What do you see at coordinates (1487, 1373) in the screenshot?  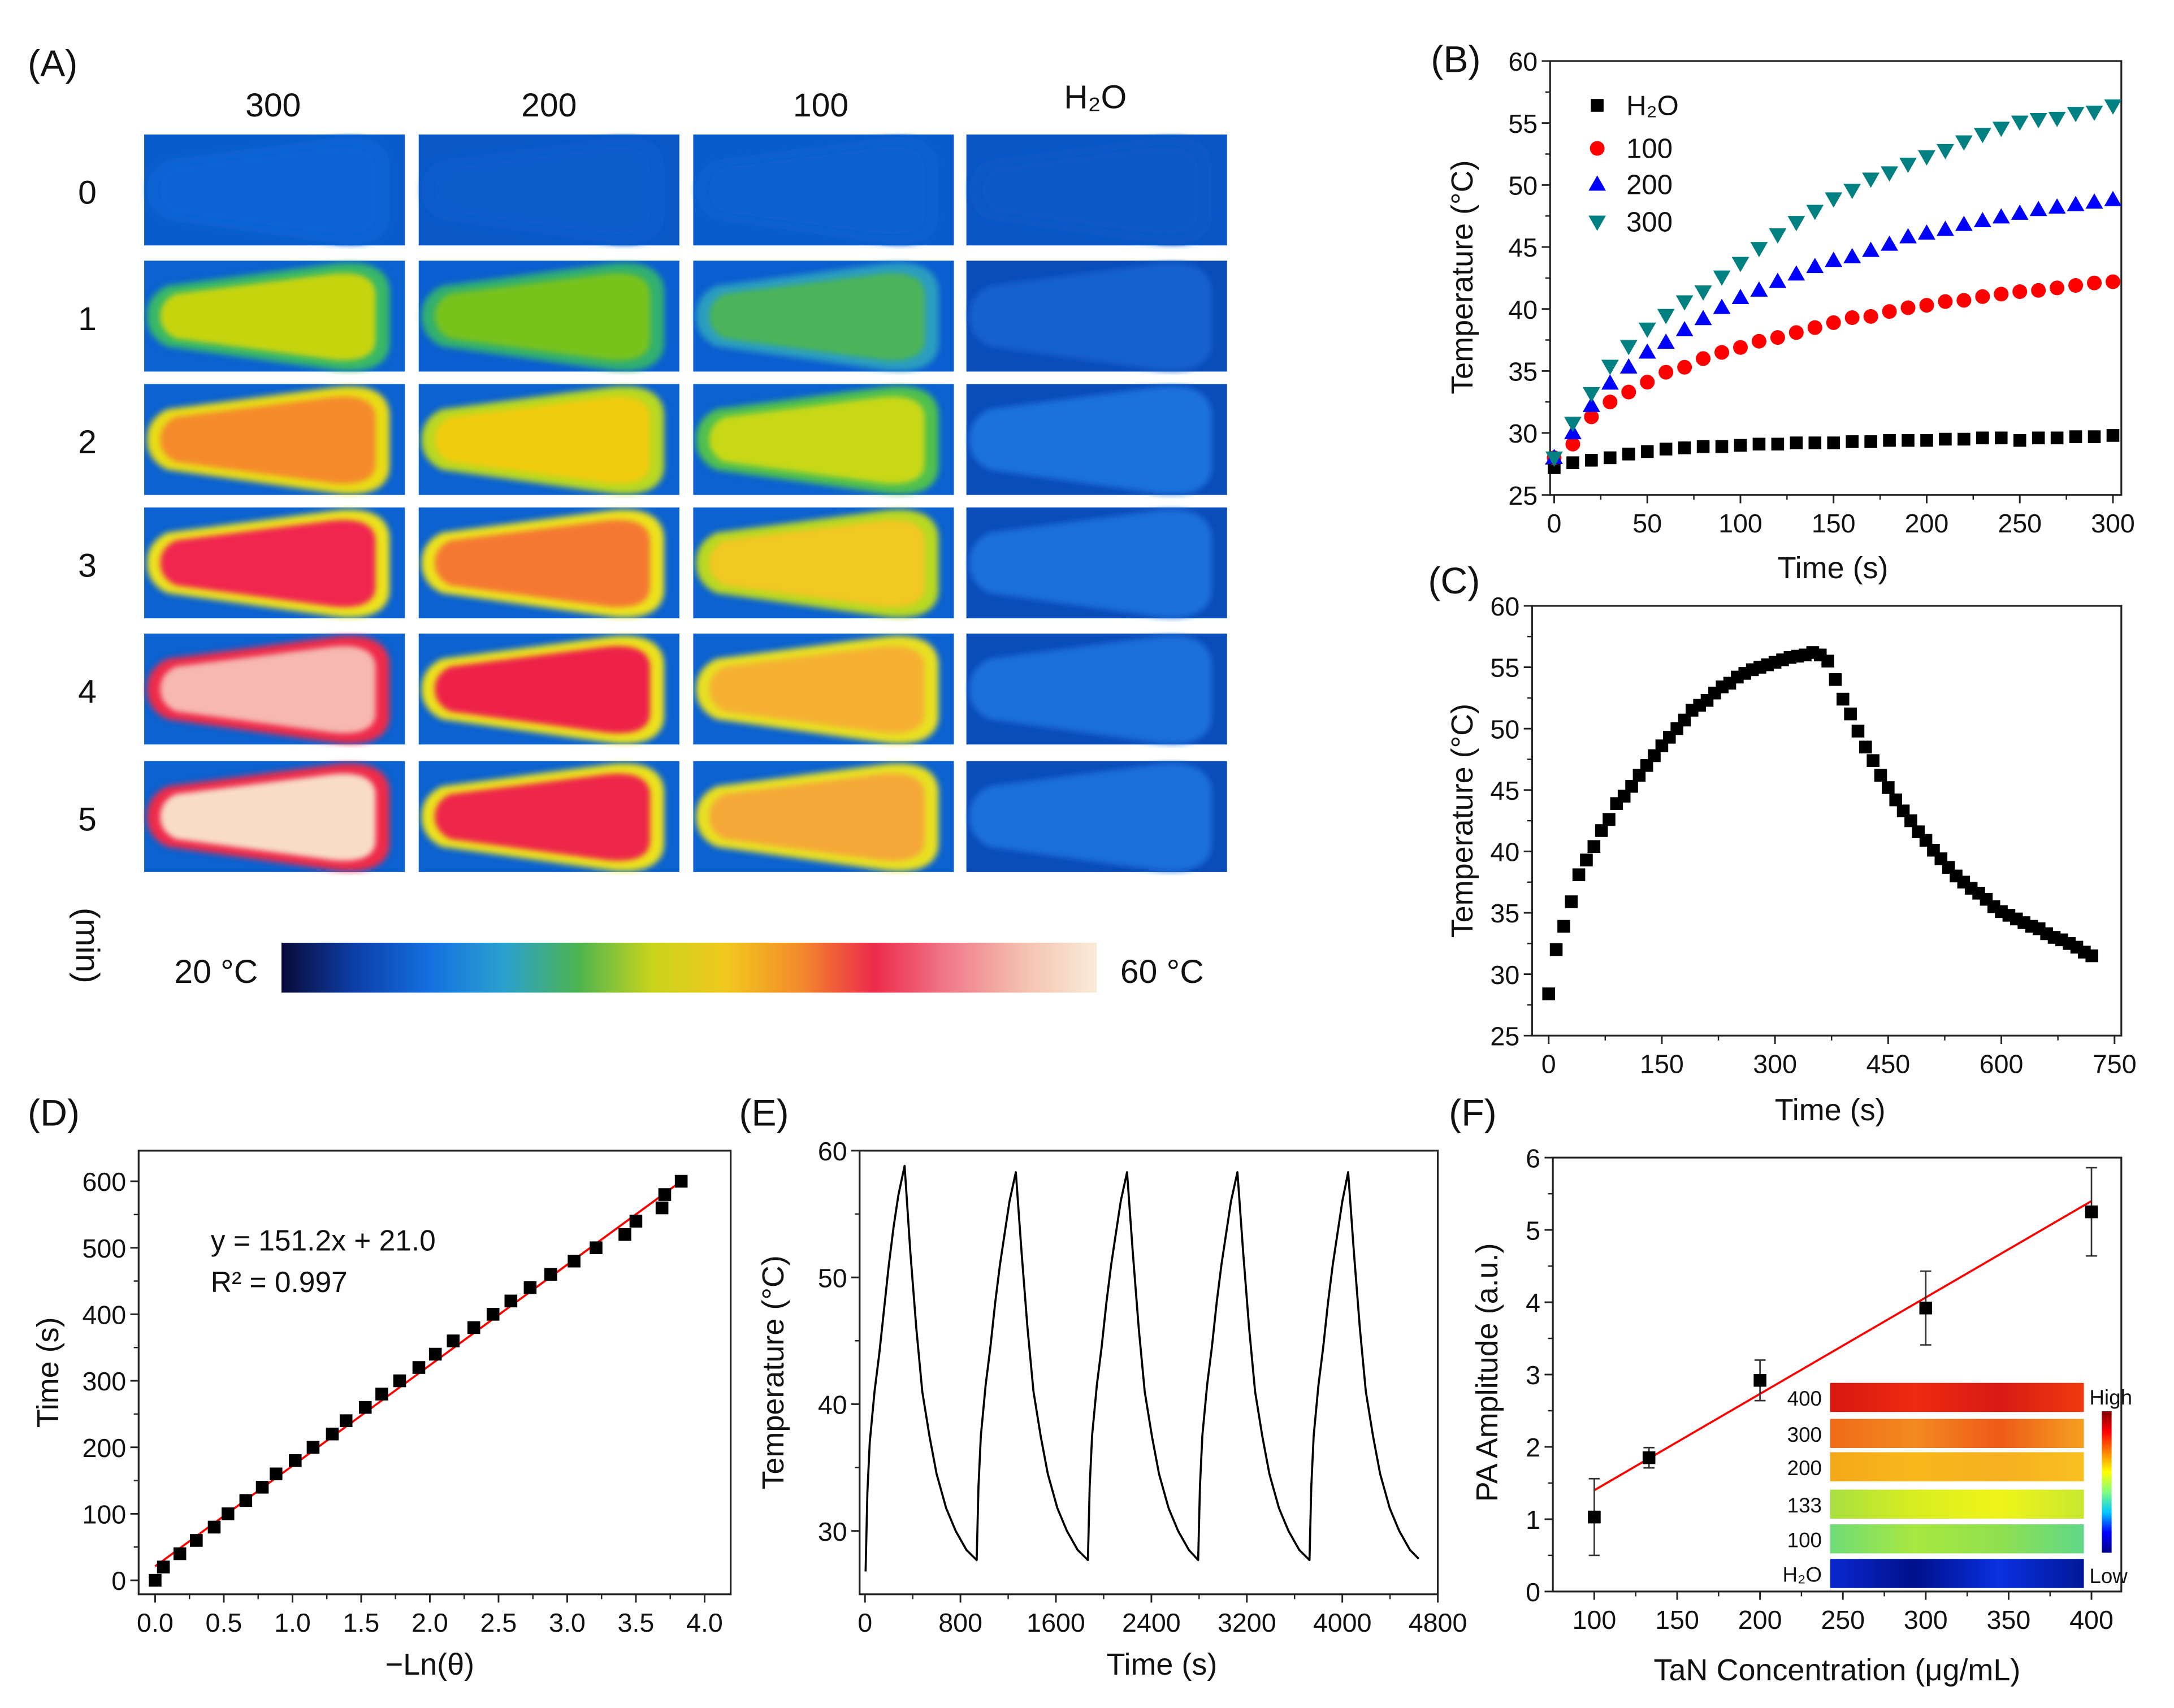 I see `f-y-axis-title: PA Amplitude (a.u.)` at bounding box center [1487, 1373].